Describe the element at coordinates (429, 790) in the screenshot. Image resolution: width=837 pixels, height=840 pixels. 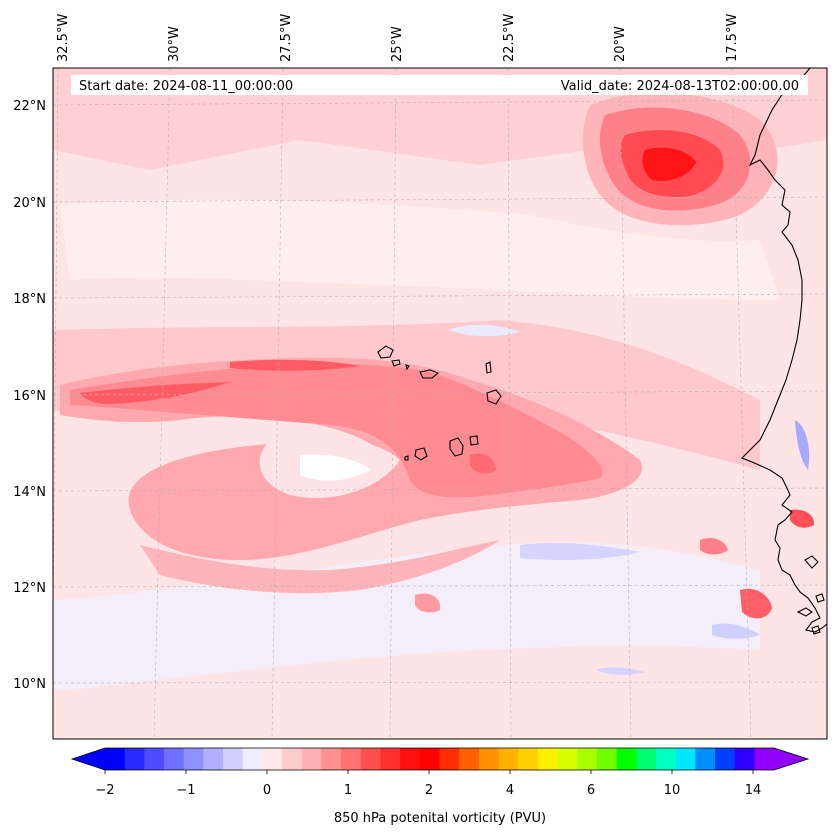
I see `colorbar-tick-label: 2` at that location.